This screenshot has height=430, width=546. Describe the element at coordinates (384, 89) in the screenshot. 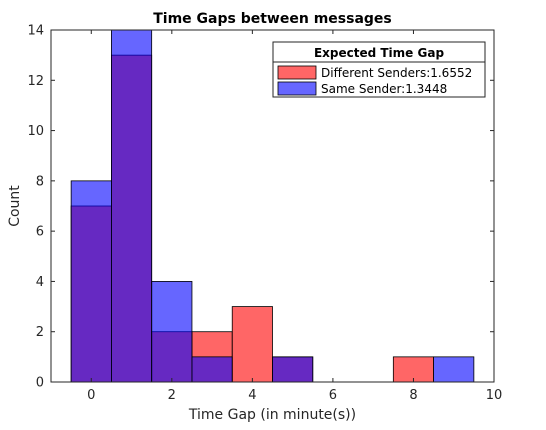

I see `legend-label-1: Same Sender:1.3448` at that location.